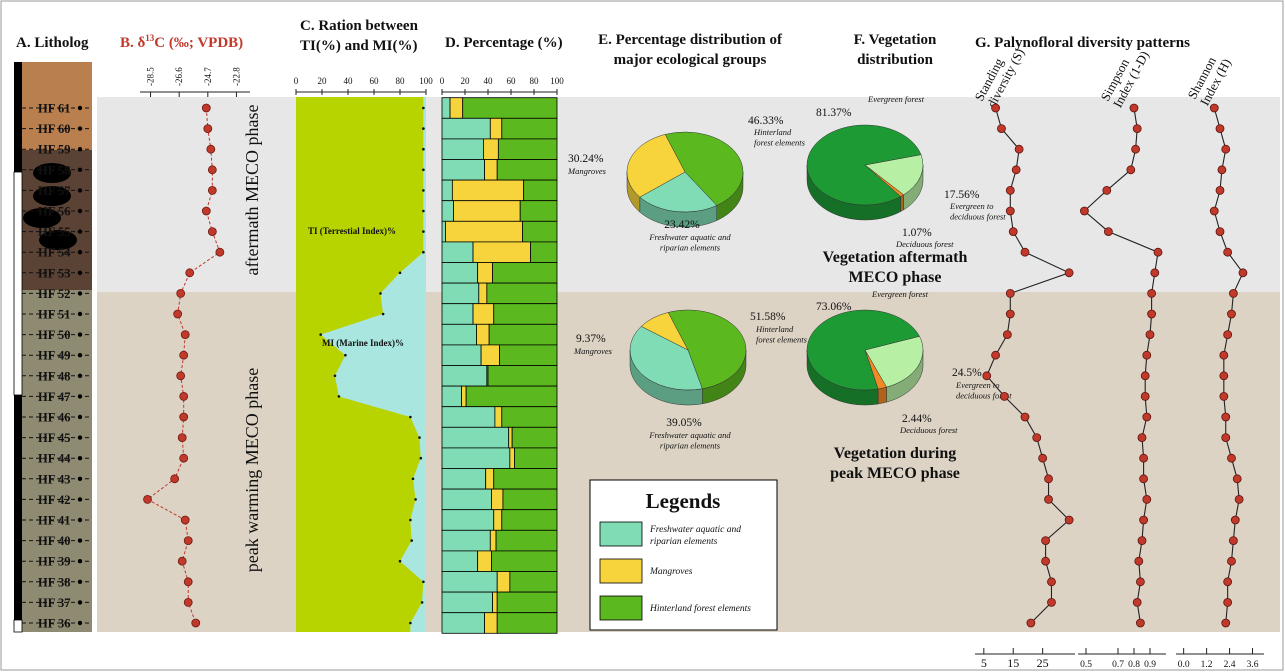 The width and height of the screenshot is (1285, 672). What do you see at coordinates (671, 572) in the screenshot?
I see `legend-label: Mangroves` at bounding box center [671, 572].